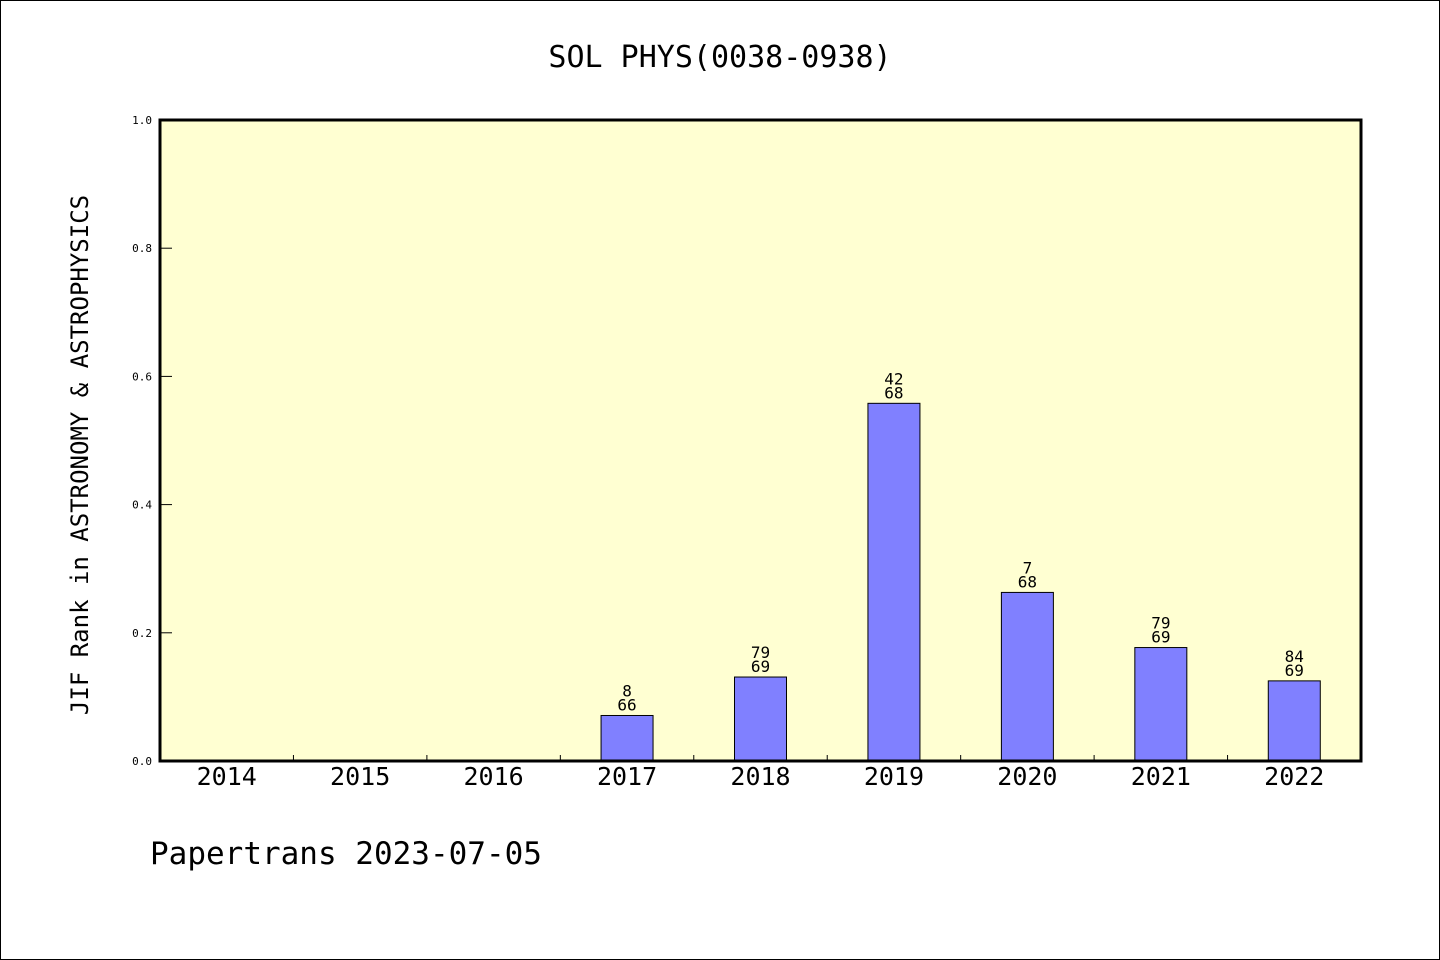 The image size is (1440, 960). I want to click on footer-text: Papertrans 2023-07-05, so click(346, 854).